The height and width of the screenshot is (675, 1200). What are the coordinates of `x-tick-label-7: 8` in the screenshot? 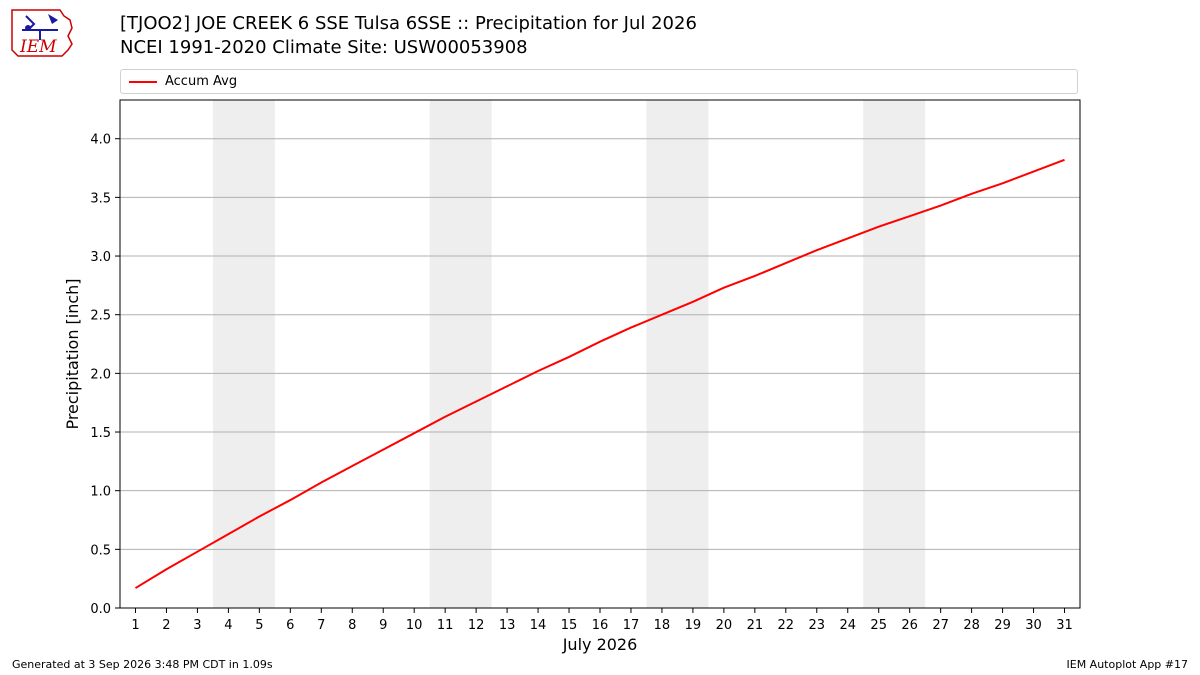 It's located at (352, 625).